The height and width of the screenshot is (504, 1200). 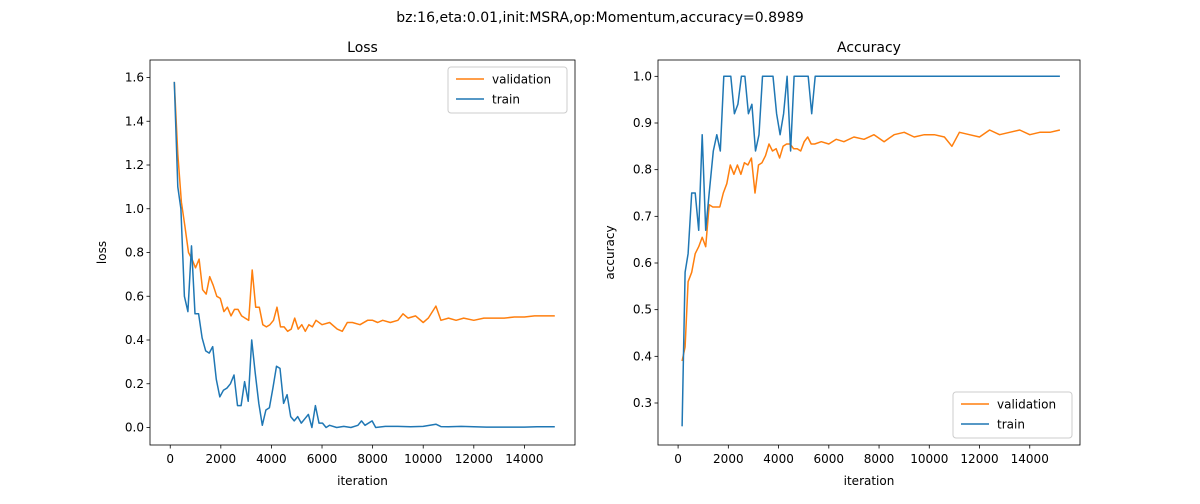 What do you see at coordinates (642, 403) in the screenshot?
I see `y-tick-label: 0.3` at bounding box center [642, 403].